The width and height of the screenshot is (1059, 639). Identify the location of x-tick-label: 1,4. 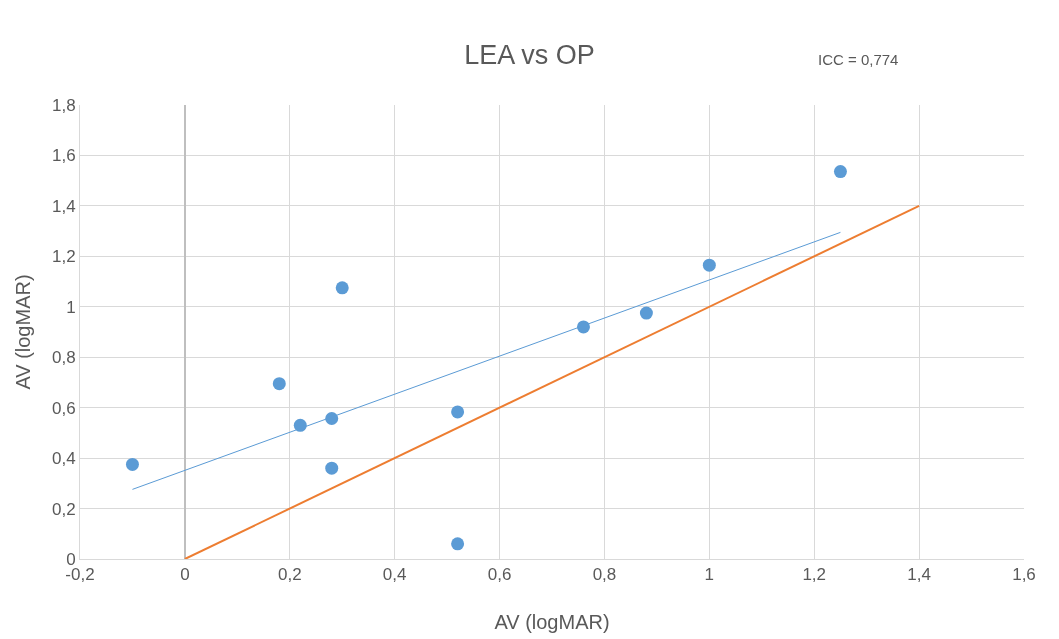
(919, 575).